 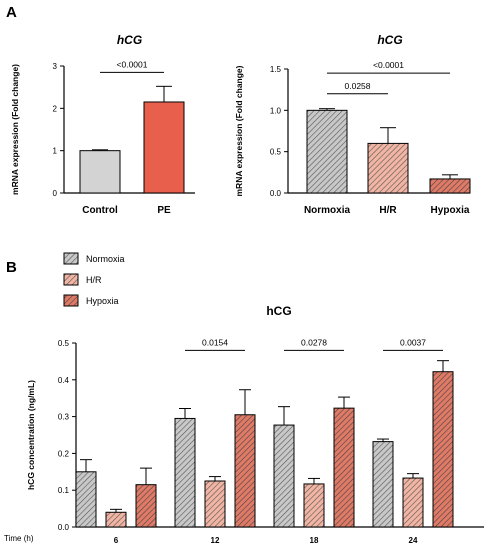 I want to click on x-category-label: Control, so click(x=100, y=210).